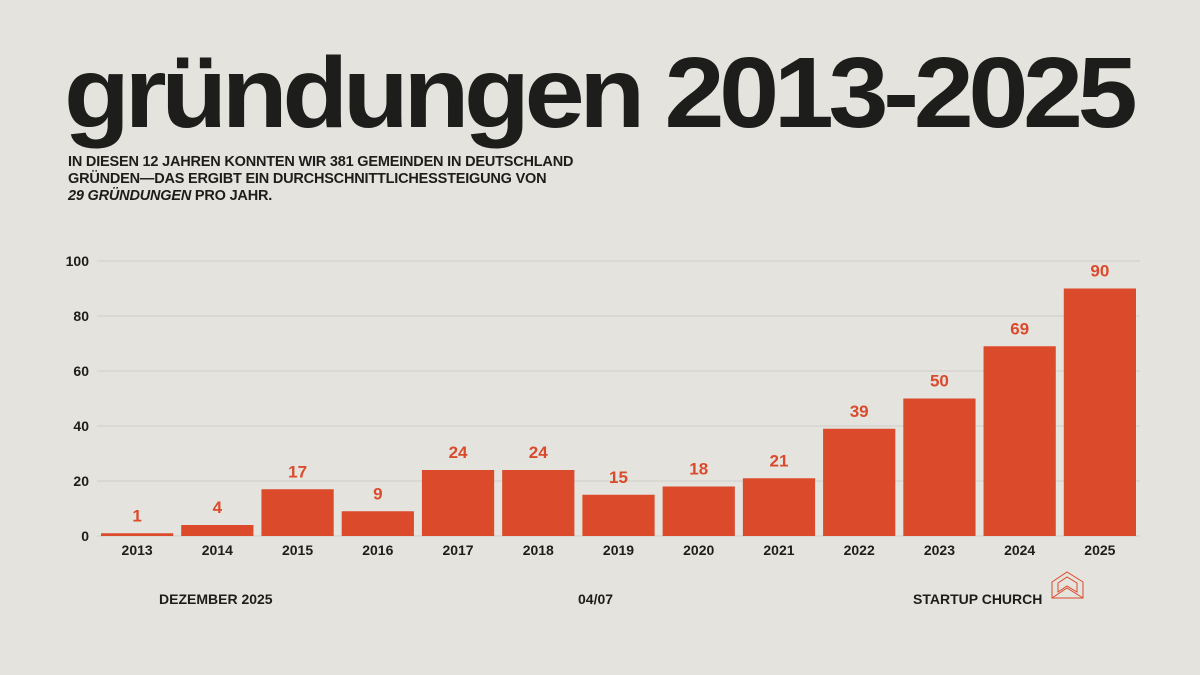  I want to click on data-label: 9, so click(377, 493).